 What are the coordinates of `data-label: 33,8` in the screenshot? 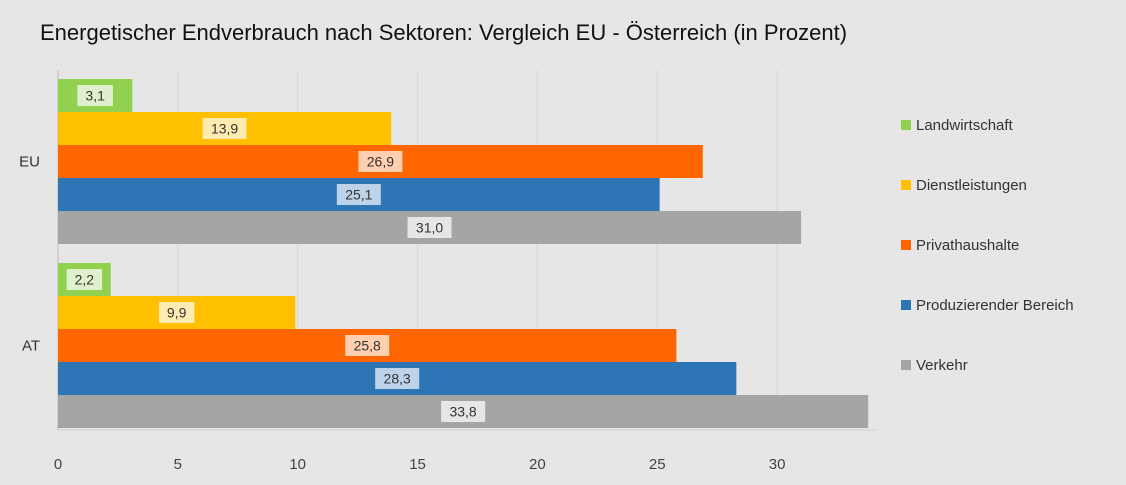 It's located at (462, 412).